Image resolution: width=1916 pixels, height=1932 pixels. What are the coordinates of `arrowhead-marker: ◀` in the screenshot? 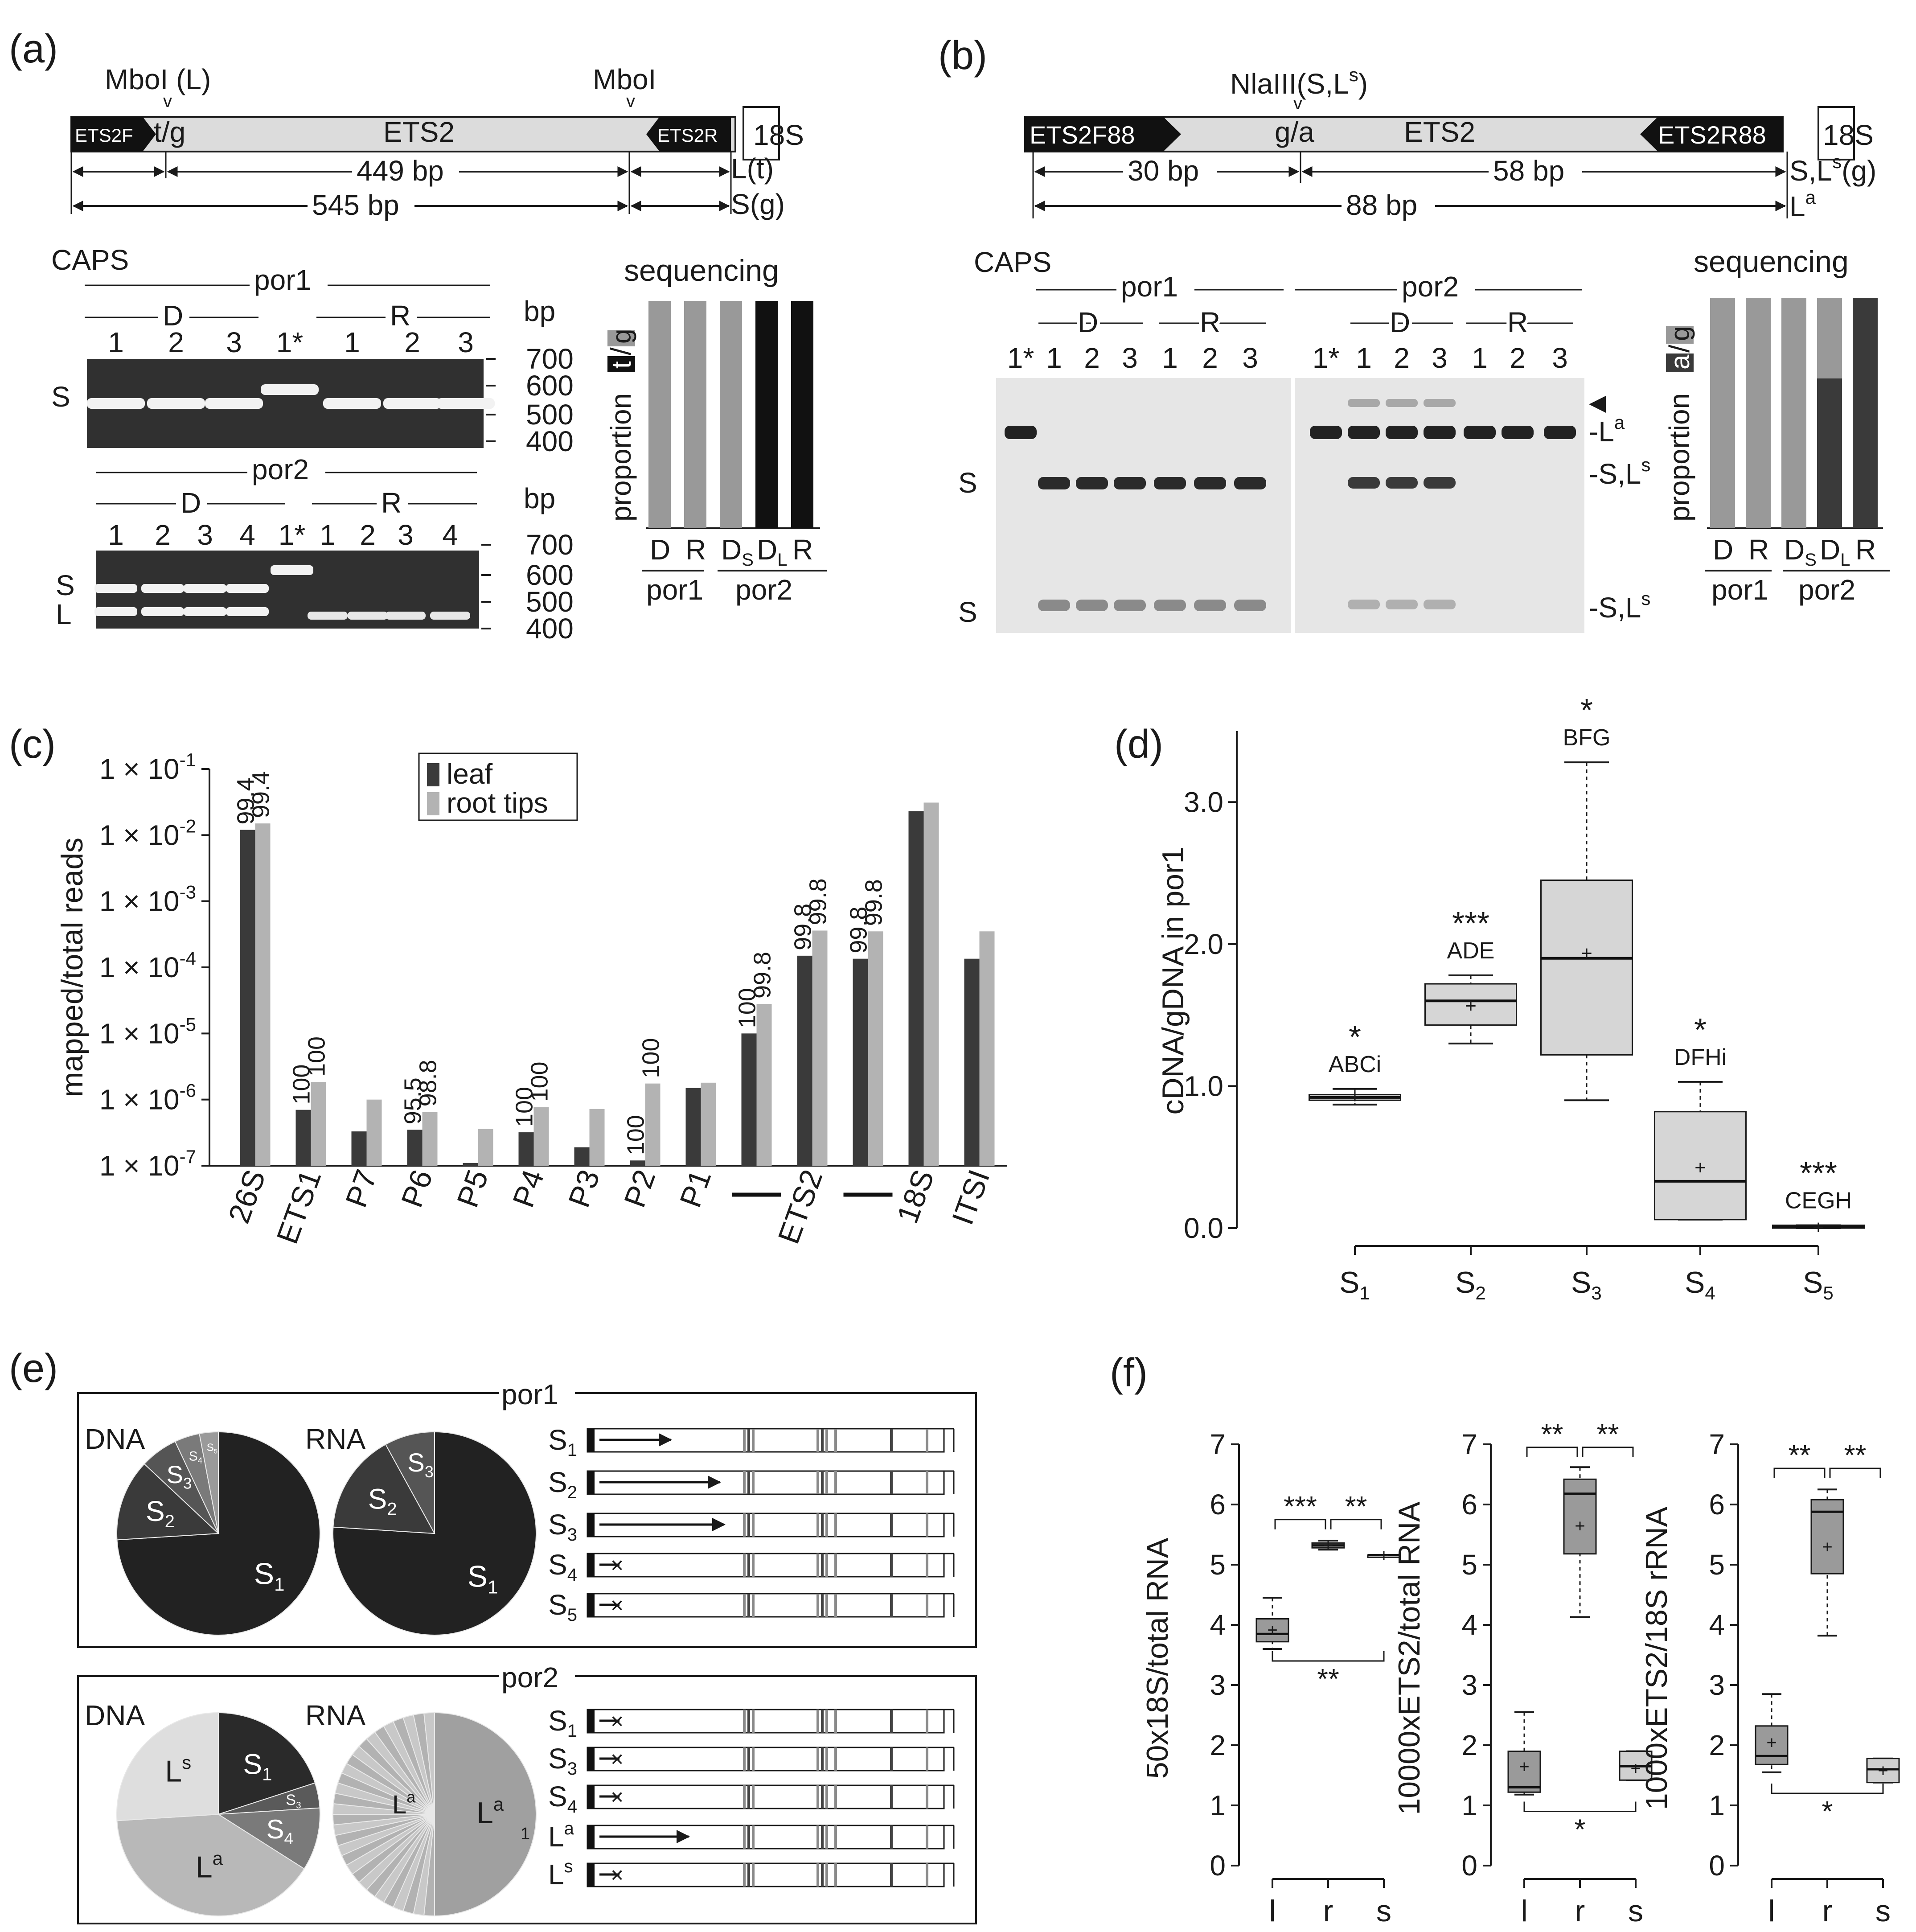 It's located at (1597, 402).